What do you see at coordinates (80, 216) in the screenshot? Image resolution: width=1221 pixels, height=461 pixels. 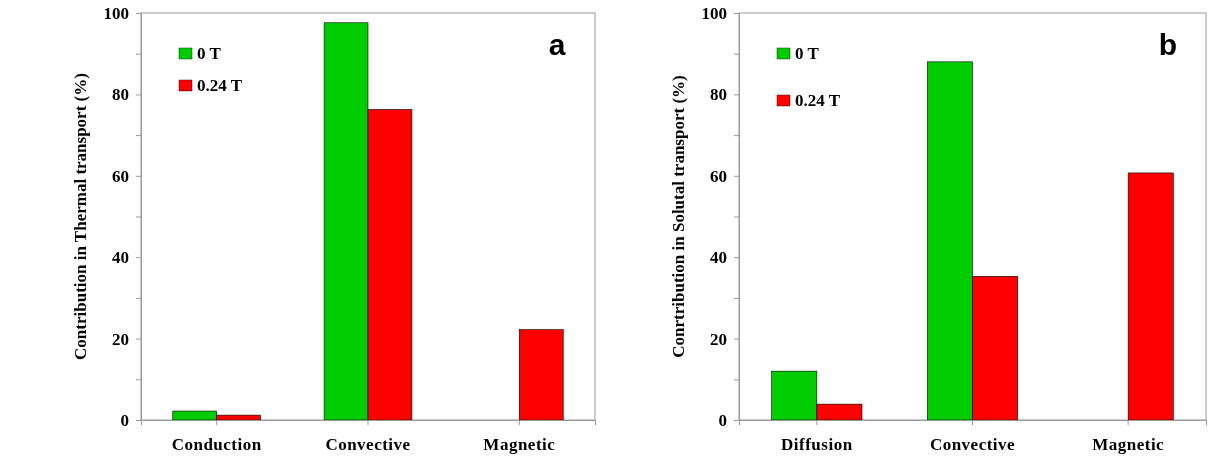 I see `y-axis-title: Contribution in Thermal transport (%)` at bounding box center [80, 216].